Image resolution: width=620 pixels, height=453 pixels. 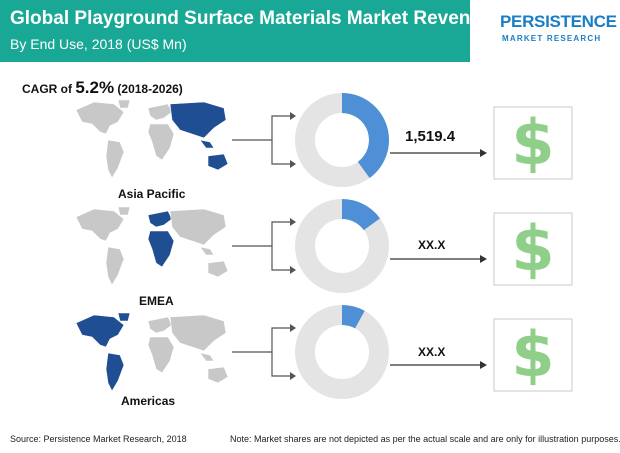 I want to click on region-label: Asia Pacific, so click(x=152, y=194).